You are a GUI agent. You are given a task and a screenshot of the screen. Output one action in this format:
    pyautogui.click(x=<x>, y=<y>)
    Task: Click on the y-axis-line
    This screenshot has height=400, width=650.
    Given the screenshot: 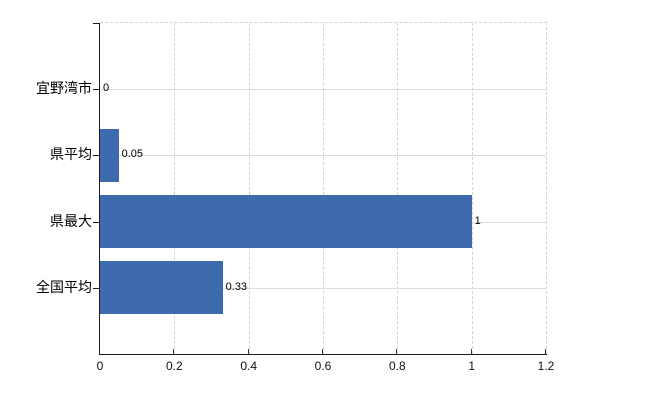 What is the action you would take?
    pyautogui.click(x=99, y=188)
    